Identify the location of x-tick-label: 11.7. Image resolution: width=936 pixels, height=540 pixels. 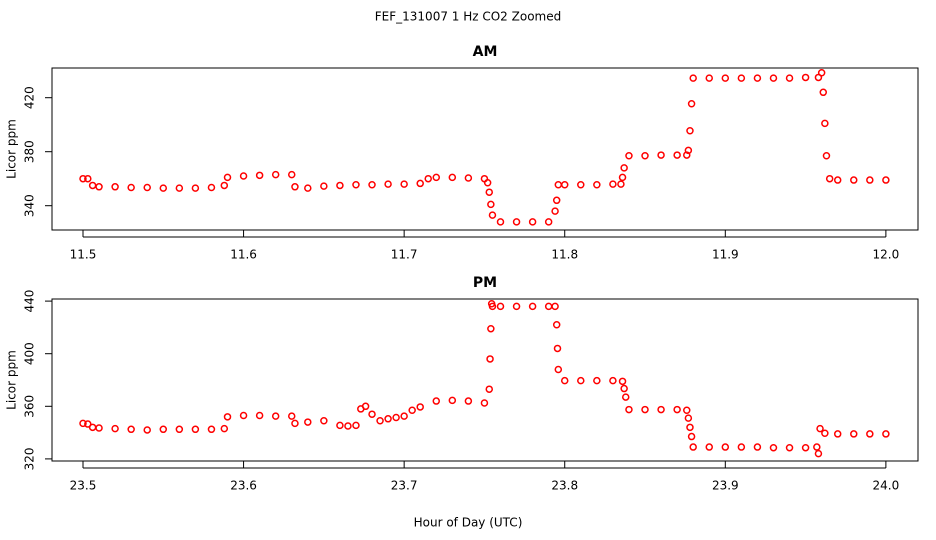
(404, 255).